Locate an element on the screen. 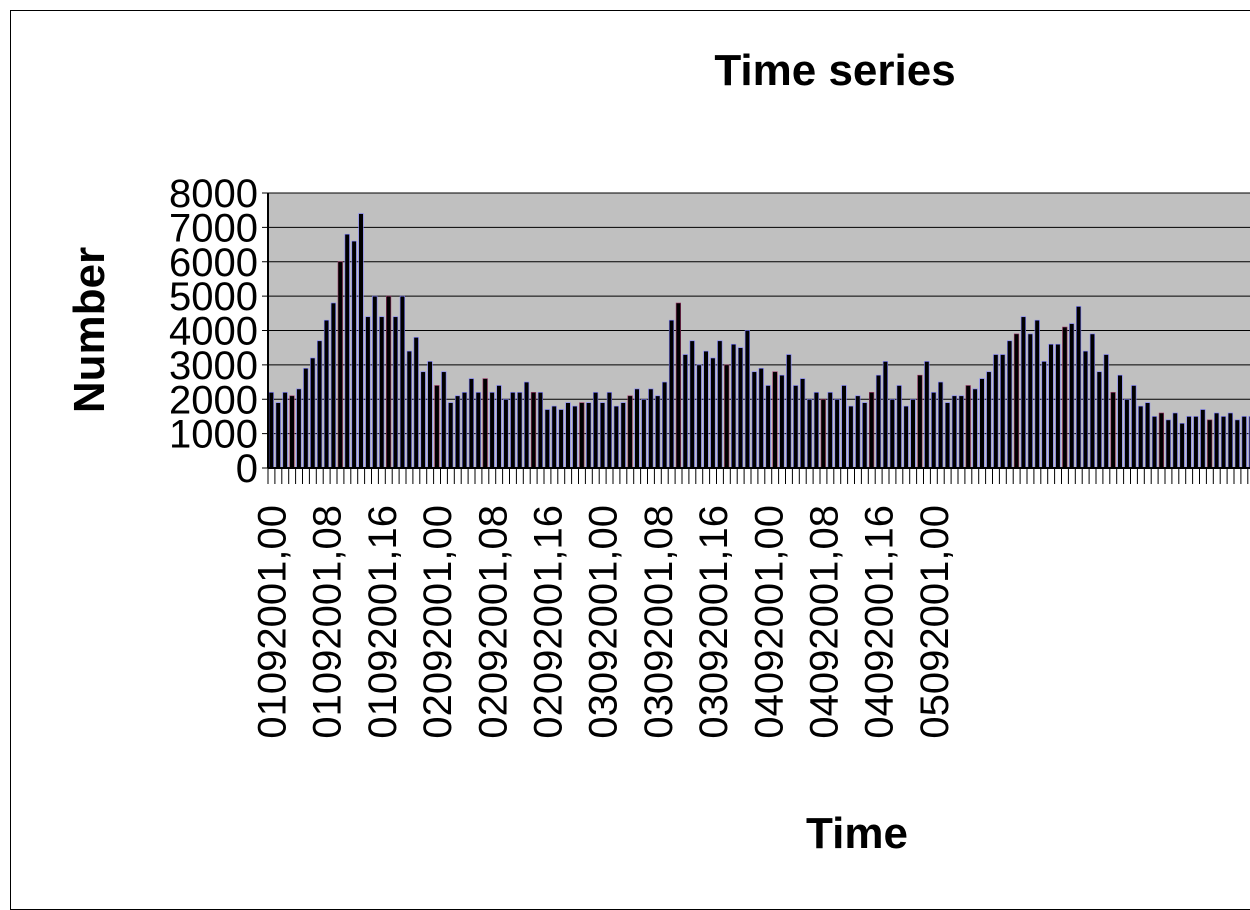 The image size is (1250, 910). y-tick-label: 6000 is located at coordinates (213, 263).